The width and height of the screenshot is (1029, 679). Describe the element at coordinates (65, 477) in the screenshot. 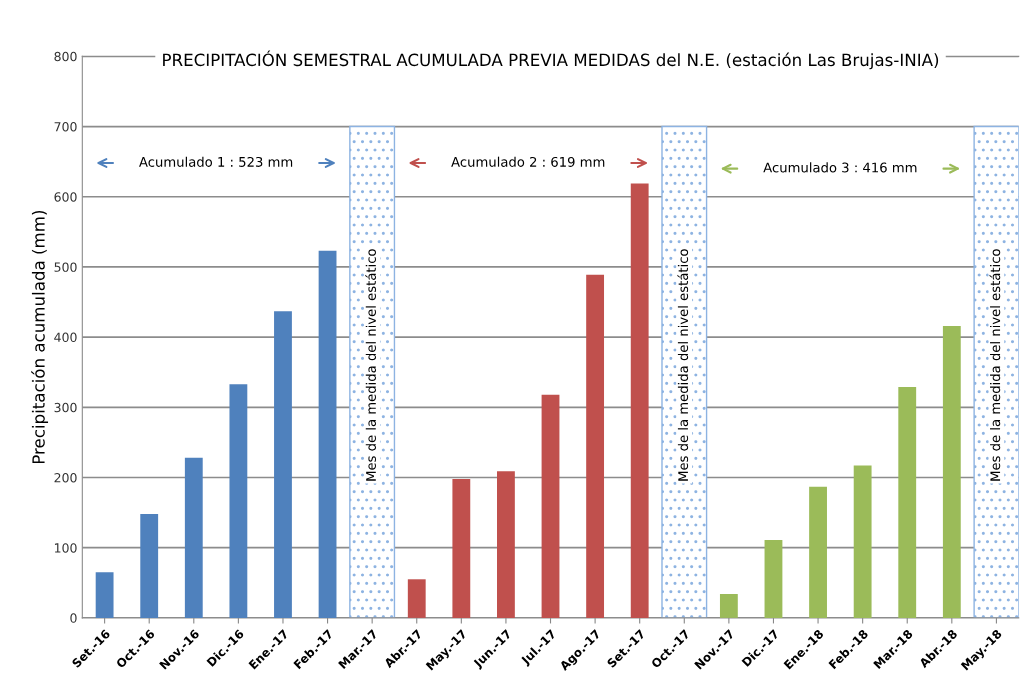

I see `y-tick-label: 200` at that location.